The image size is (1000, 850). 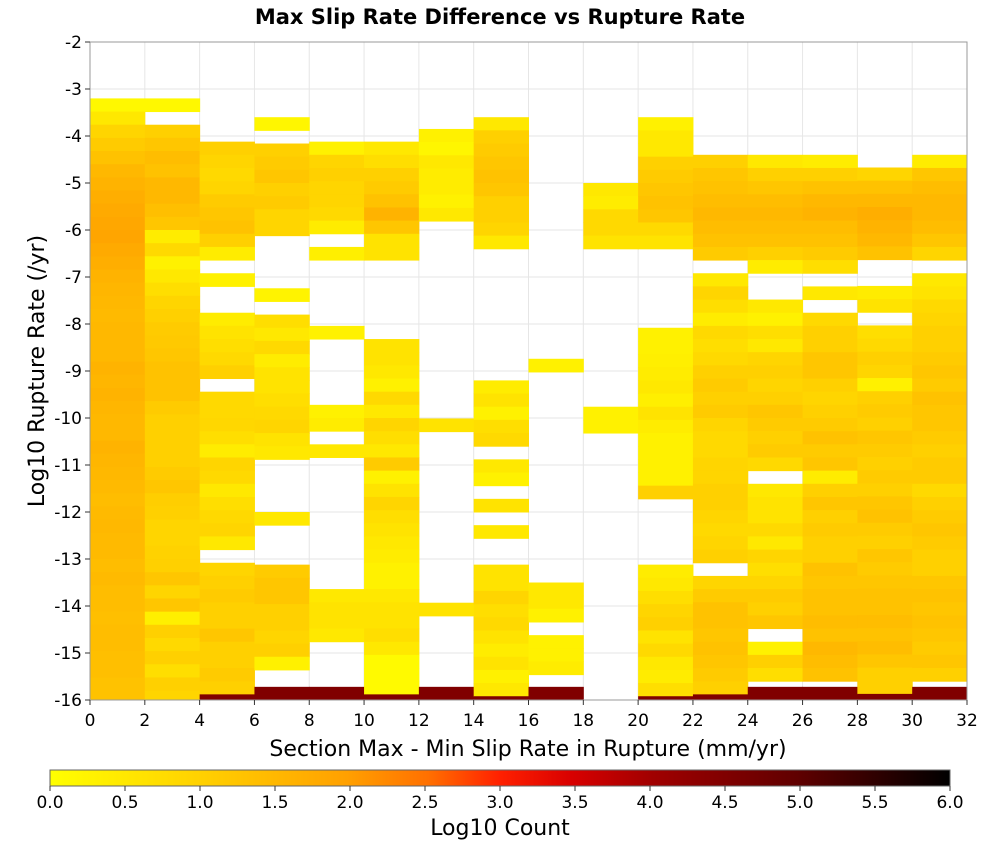 What do you see at coordinates (68, 419) in the screenshot?
I see `y-tick-label: -10` at bounding box center [68, 419].